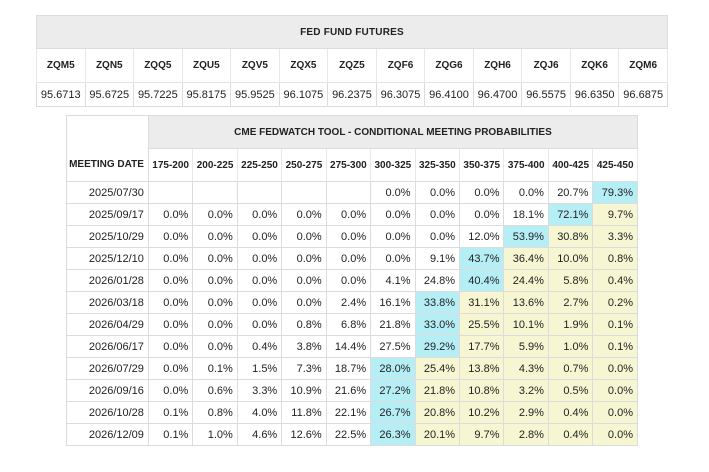 This screenshot has height=472, width=709. What do you see at coordinates (482, 368) in the screenshot?
I see `probability-cell: 13.8%` at bounding box center [482, 368].